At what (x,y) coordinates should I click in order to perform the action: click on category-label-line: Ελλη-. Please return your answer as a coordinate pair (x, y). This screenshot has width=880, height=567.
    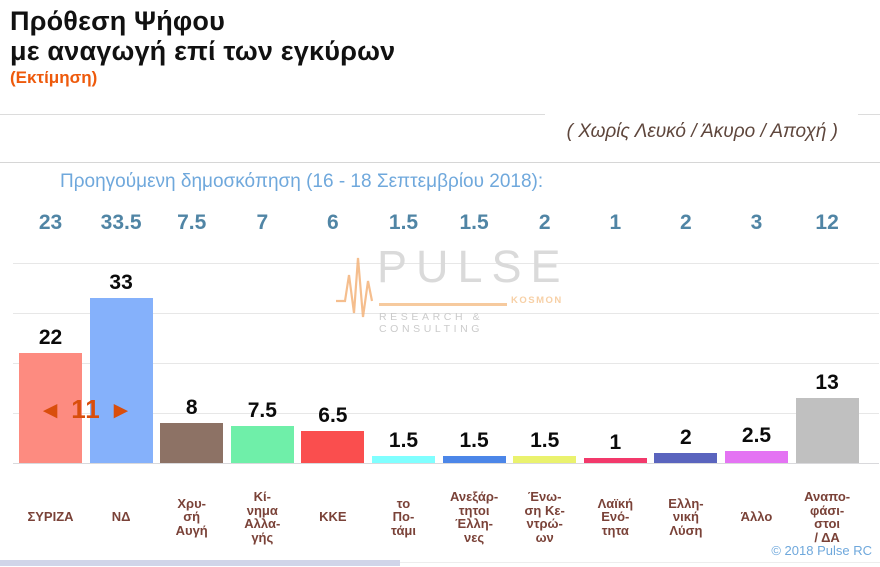
    Looking at the image, I should click on (686, 503).